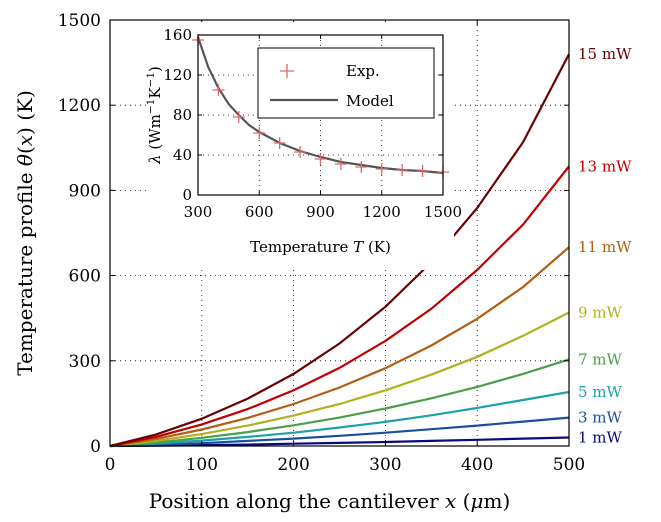  I want to click on series-label: 1 mW, so click(600, 437).